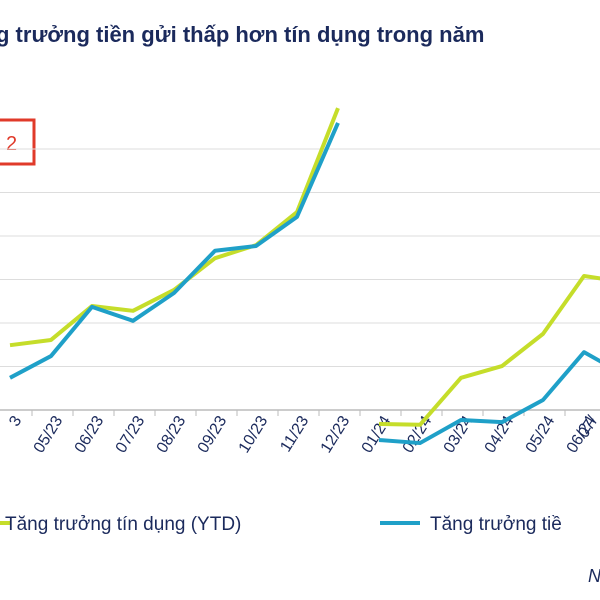  I want to click on badge-box, so click(18, 142).